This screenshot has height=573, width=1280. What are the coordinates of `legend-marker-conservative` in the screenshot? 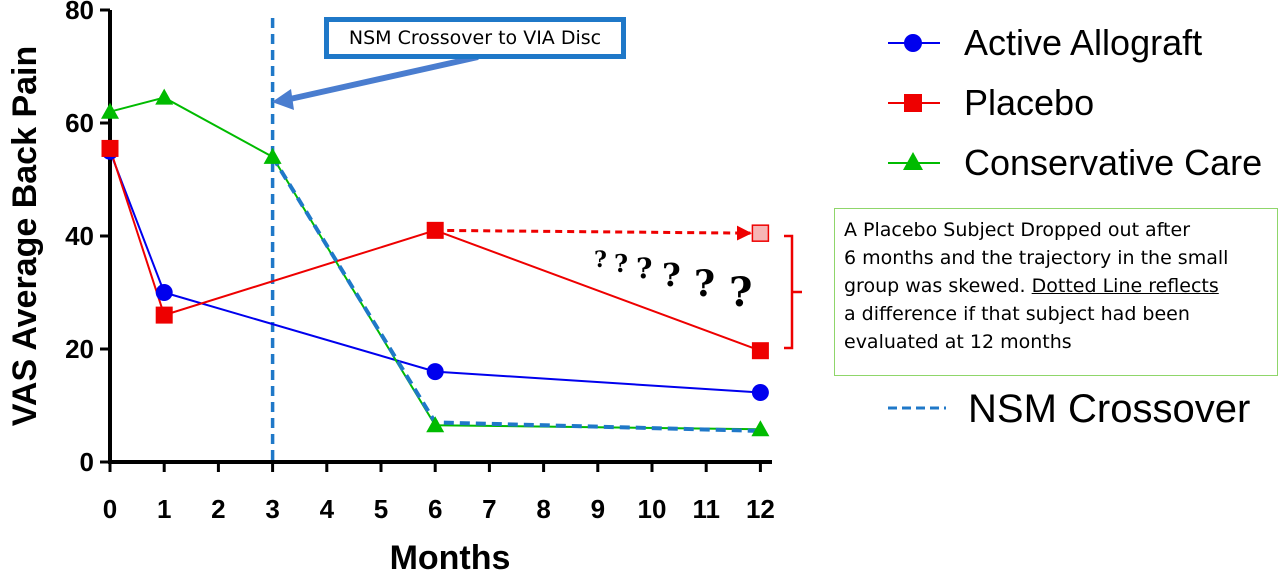 It's located at (913, 161).